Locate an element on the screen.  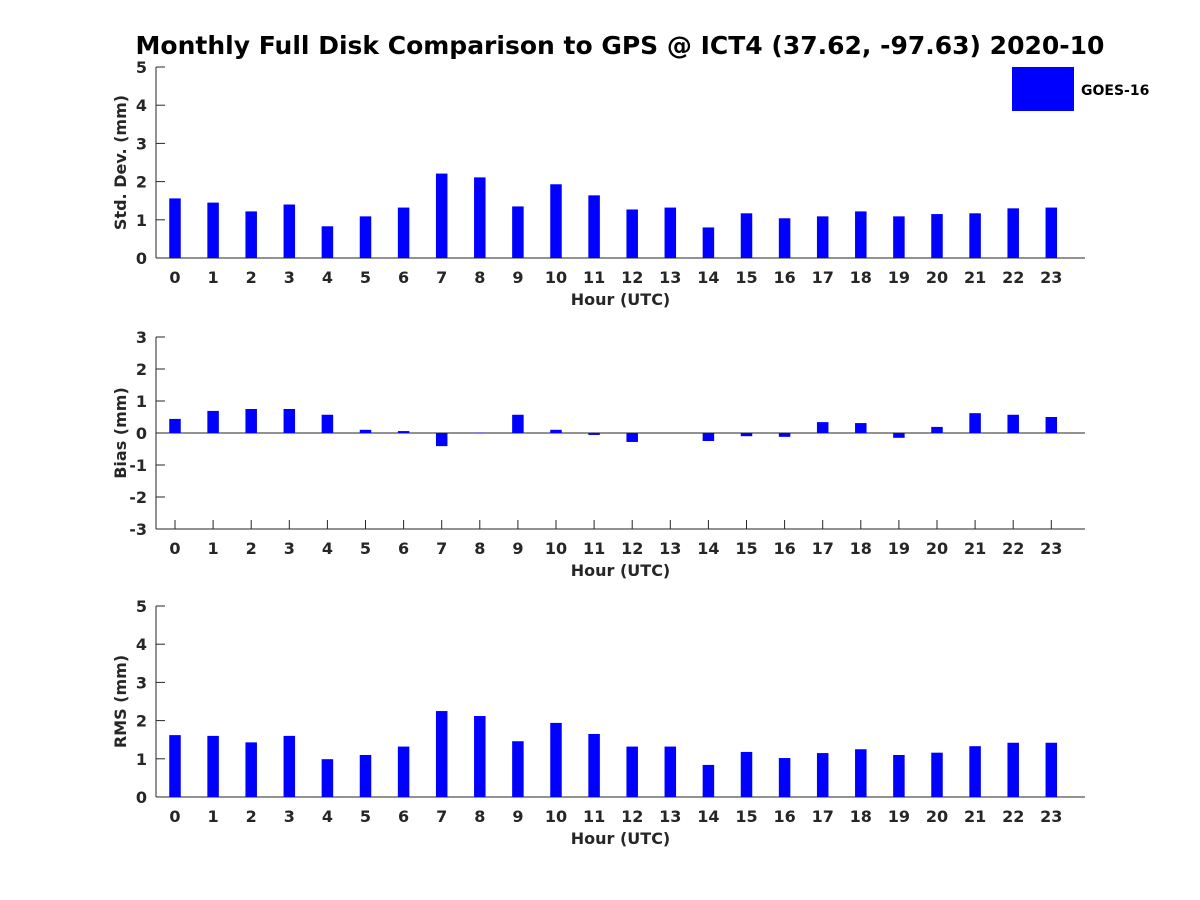
bias-x-tick-label: 4 is located at coordinates (327, 548).